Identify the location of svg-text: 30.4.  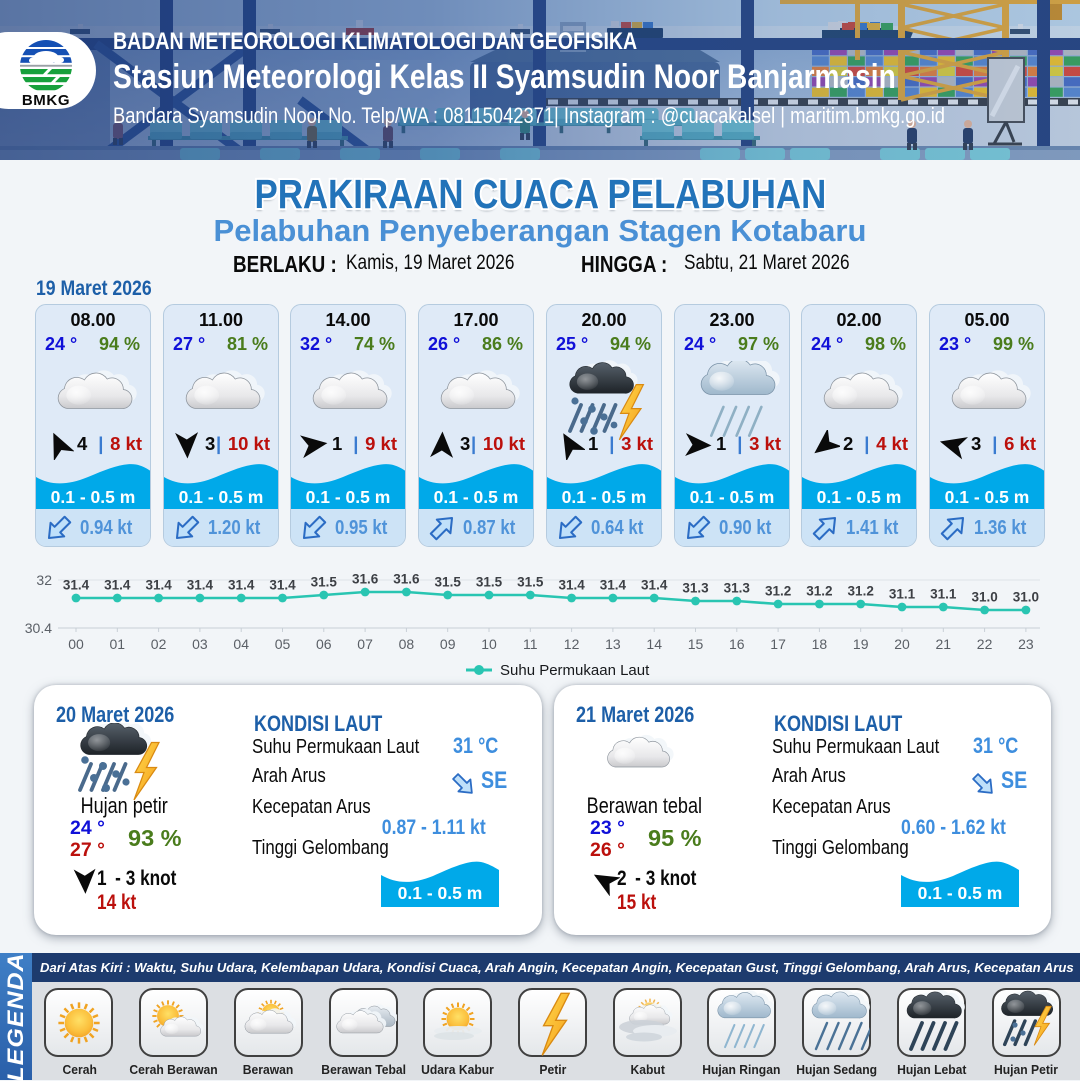
(38, 628).